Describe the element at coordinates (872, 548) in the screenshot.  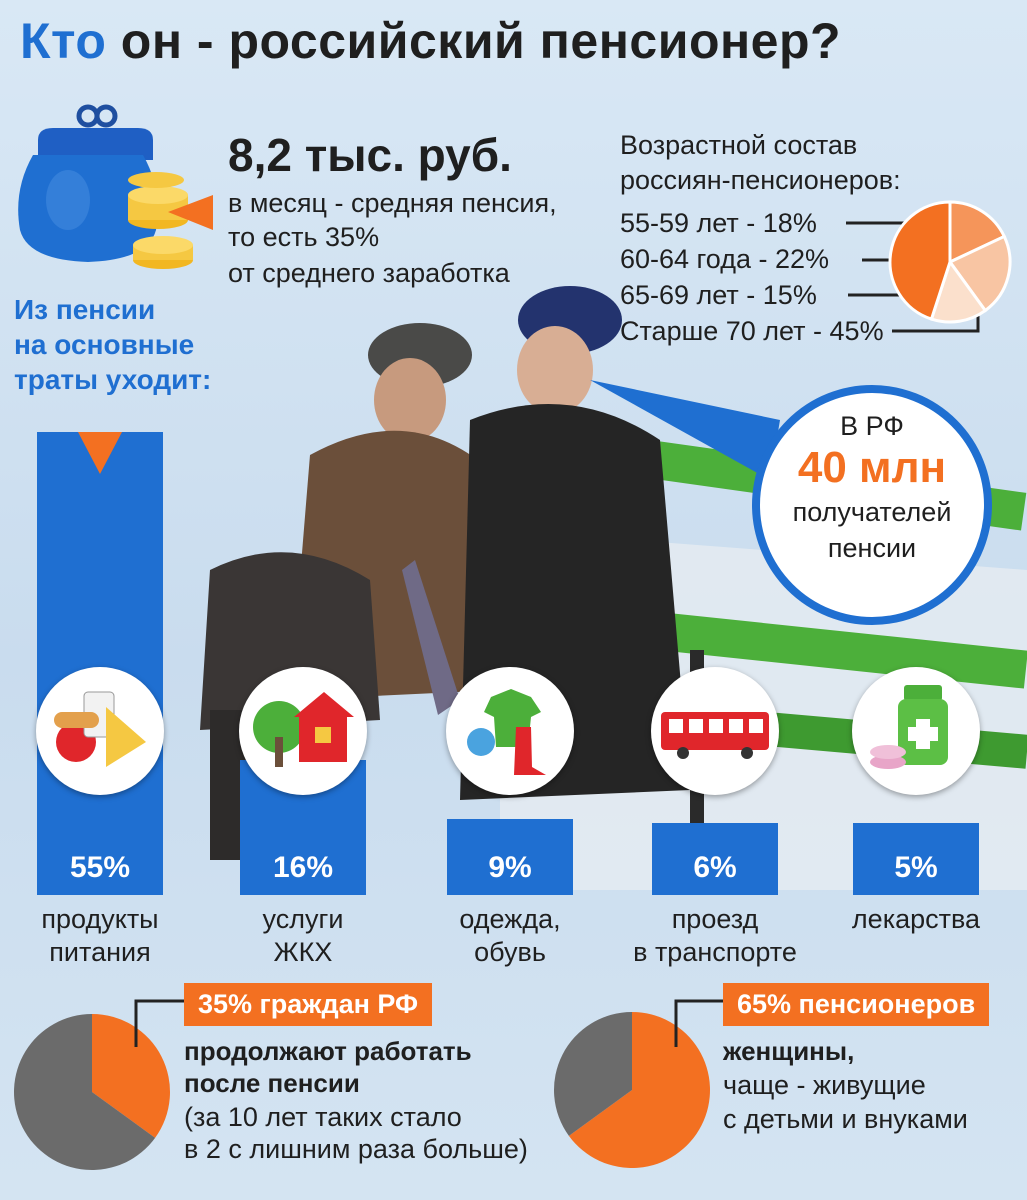
I see `callout-line-4: пенсии` at that location.